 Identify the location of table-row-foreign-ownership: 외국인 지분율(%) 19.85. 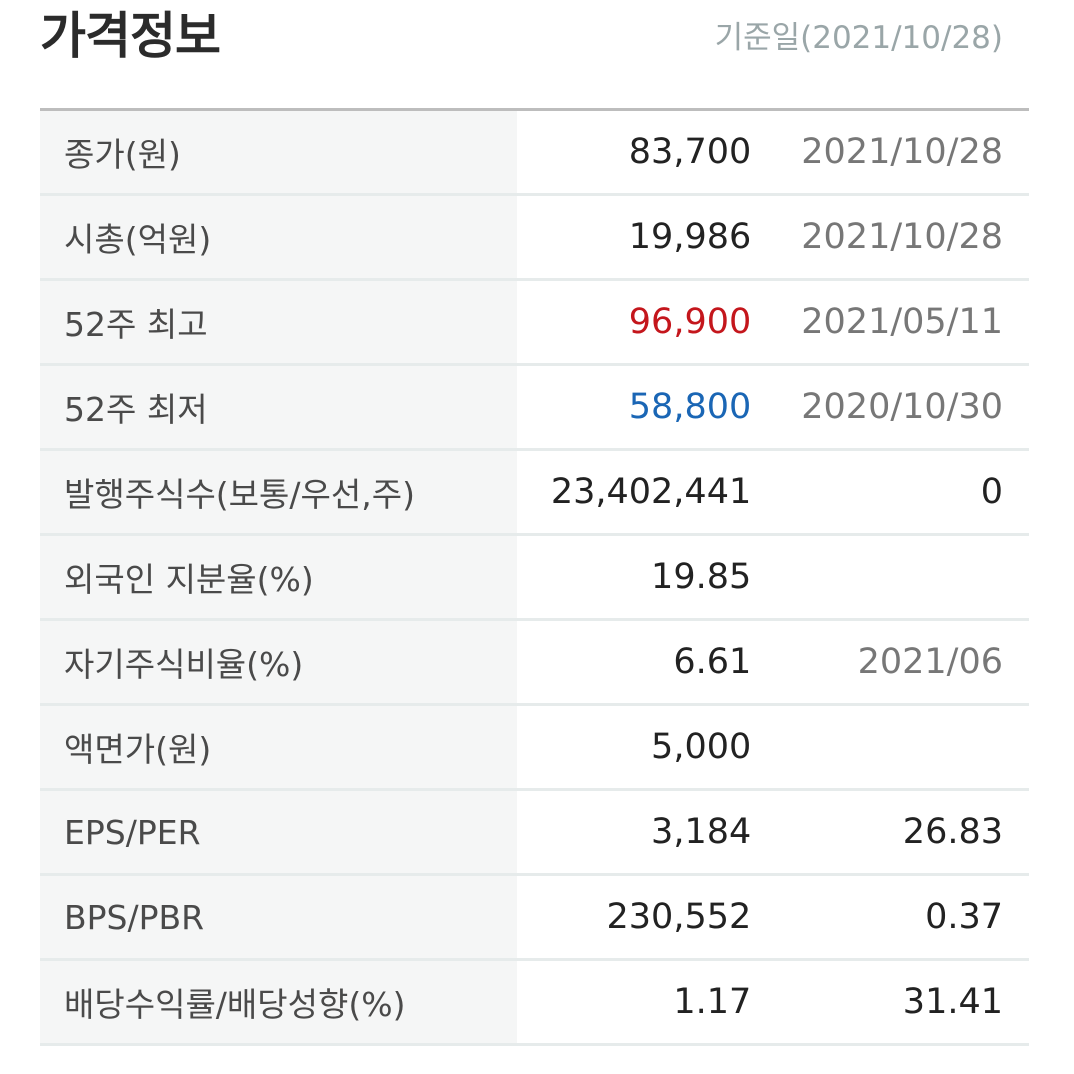
(534, 577).